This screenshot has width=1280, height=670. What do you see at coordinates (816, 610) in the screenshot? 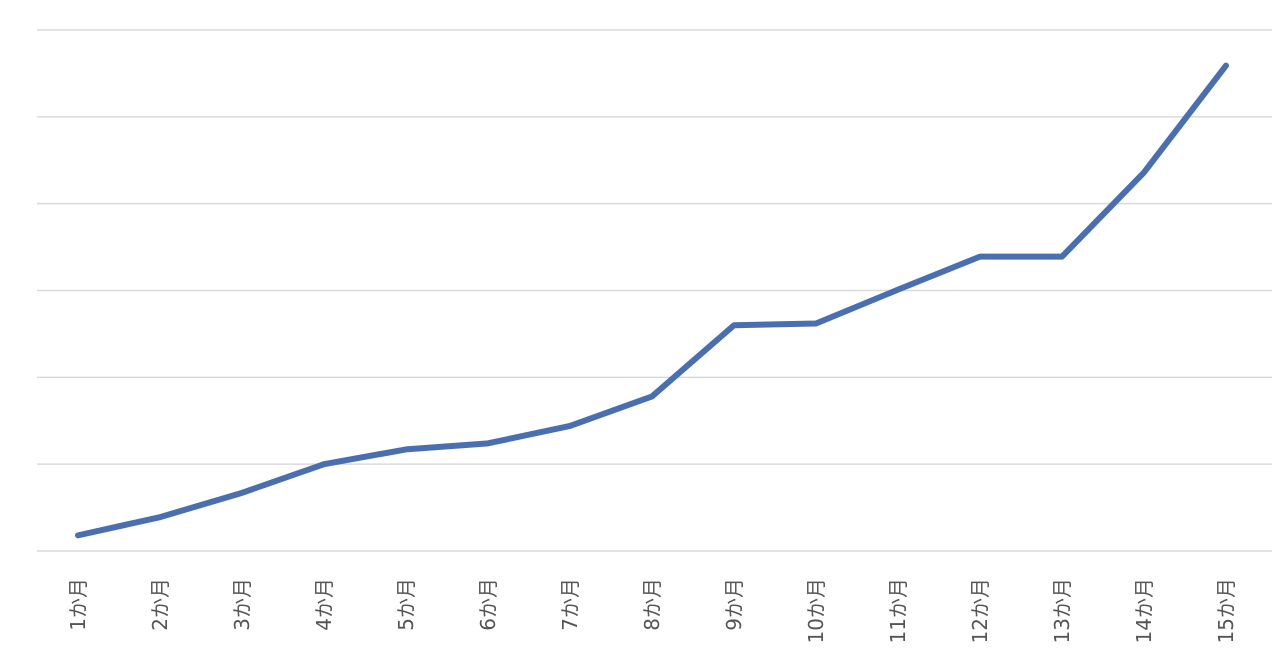
I see `x-tick-label: 10か月` at bounding box center [816, 610].